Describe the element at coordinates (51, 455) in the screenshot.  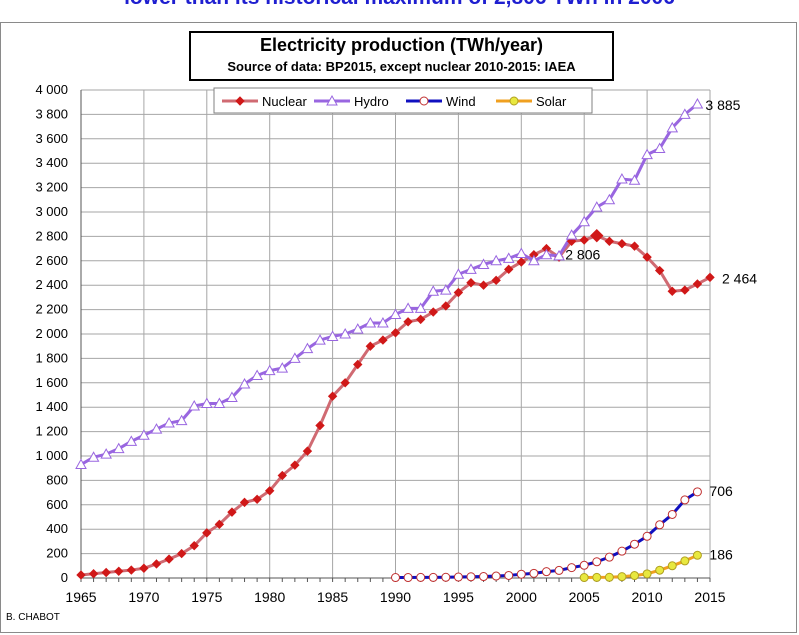
I see `y-tick-label: 1 000` at that location.